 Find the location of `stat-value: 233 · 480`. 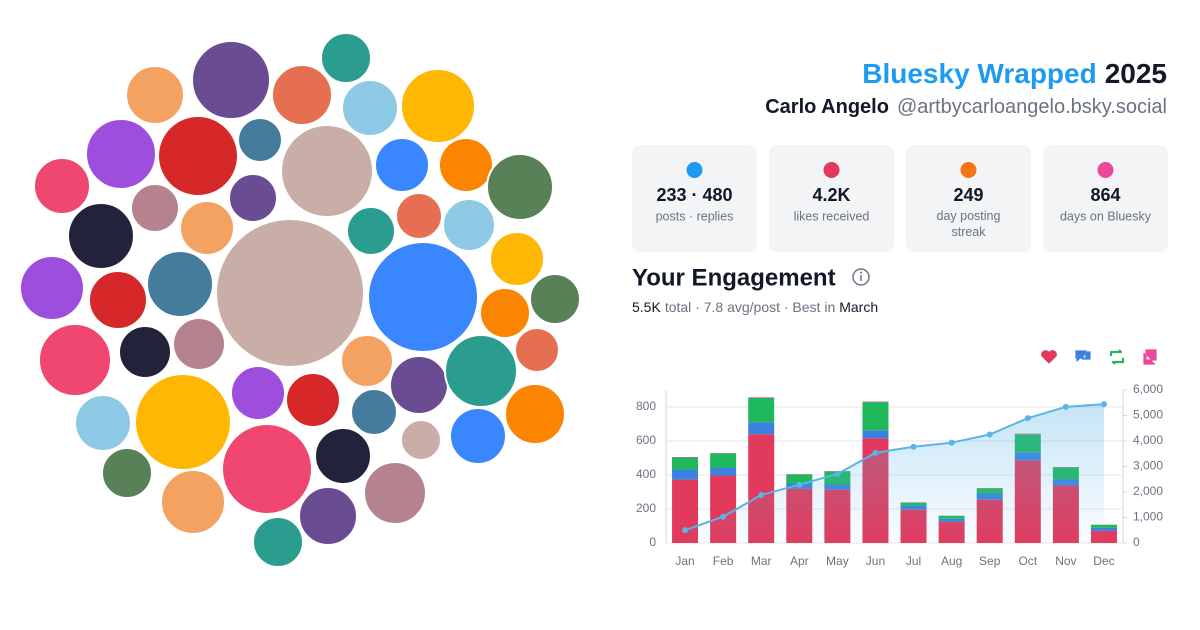

stat-value: 233 · 480 is located at coordinates (694, 195).